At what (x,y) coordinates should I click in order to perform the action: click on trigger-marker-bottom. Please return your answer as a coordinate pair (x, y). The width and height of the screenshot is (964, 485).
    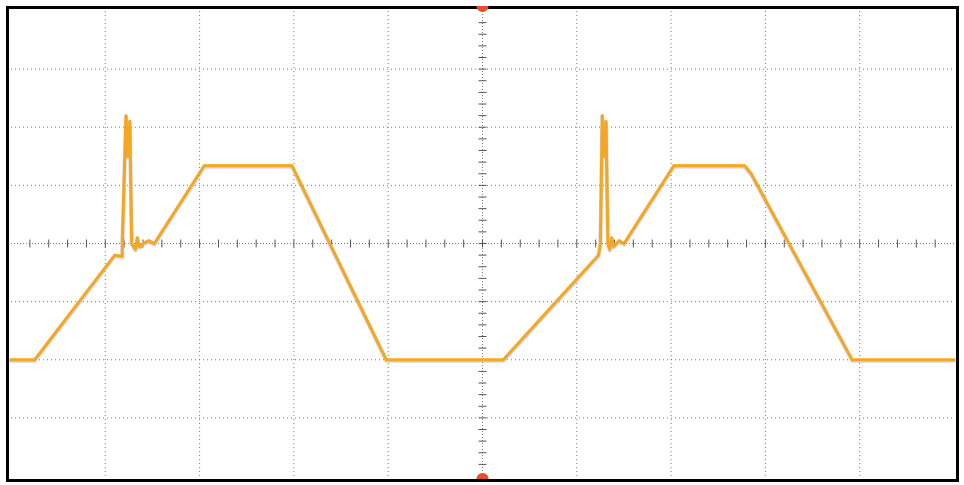
    Looking at the image, I should click on (482, 476).